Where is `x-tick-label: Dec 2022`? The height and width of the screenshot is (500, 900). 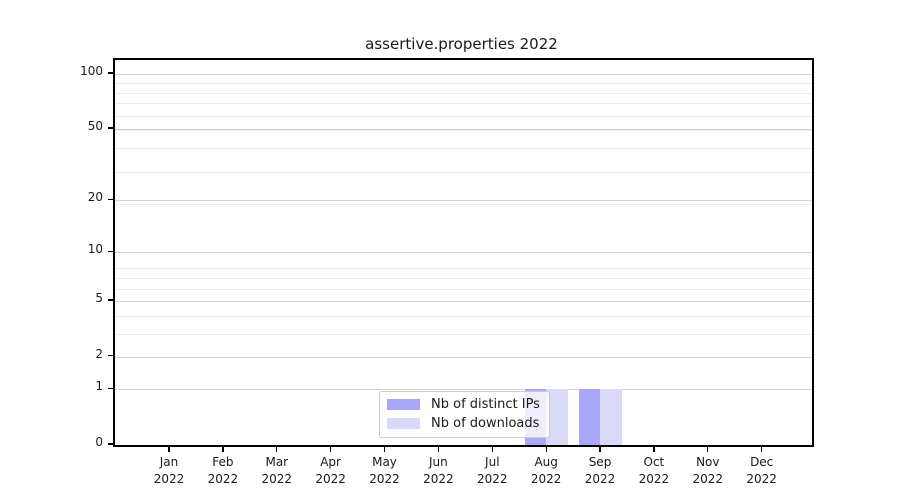
x-tick-label: Dec 2022 is located at coordinates (761, 470).